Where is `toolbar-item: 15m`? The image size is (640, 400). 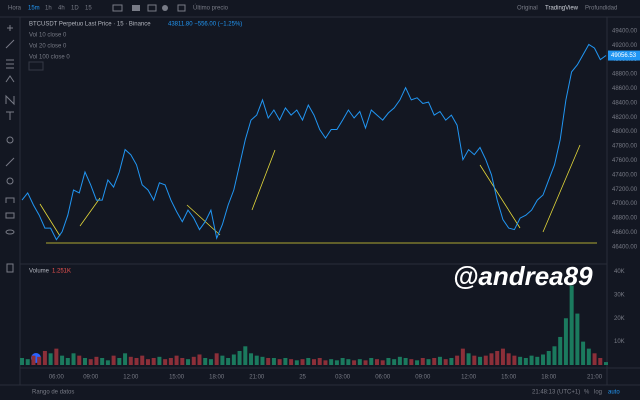 toolbar-item: 15m is located at coordinates (34, 9).